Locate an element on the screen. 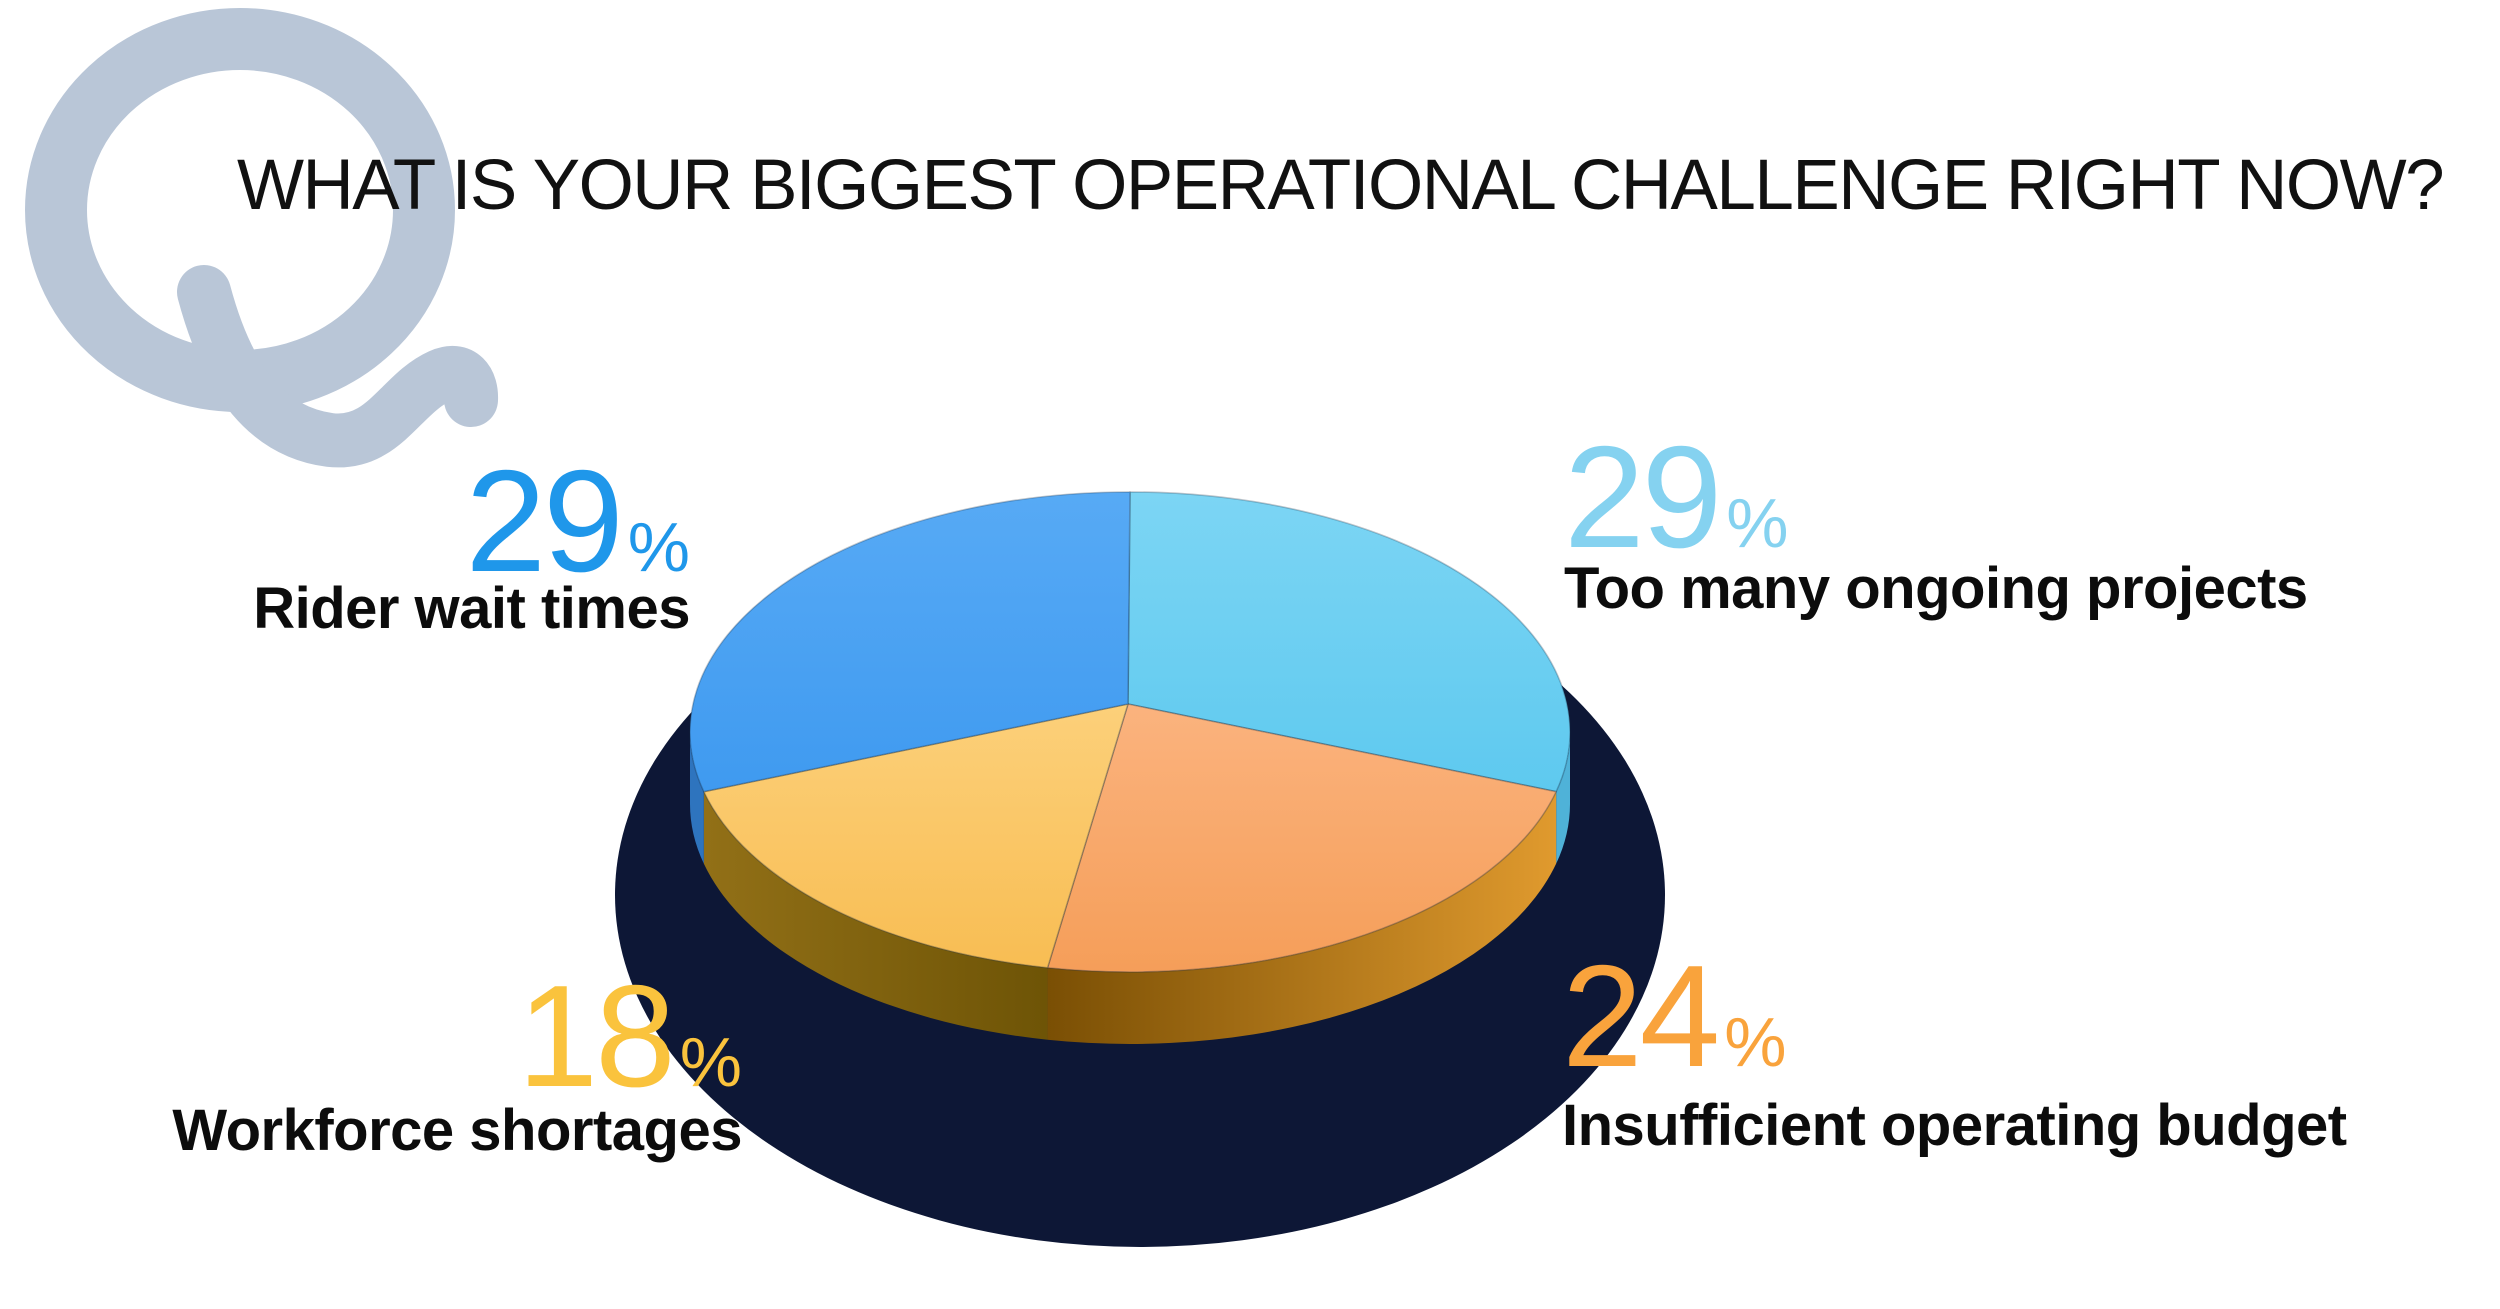 Image resolution: width=2500 pixels, height=1309 pixels. slice-label: Workforce shortages is located at coordinates (457, 1130).